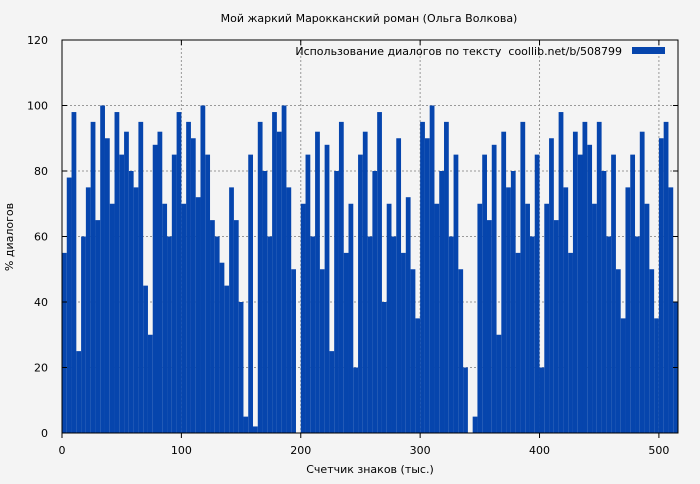  I want to click on y-tick-label: 120, so click(37, 40).